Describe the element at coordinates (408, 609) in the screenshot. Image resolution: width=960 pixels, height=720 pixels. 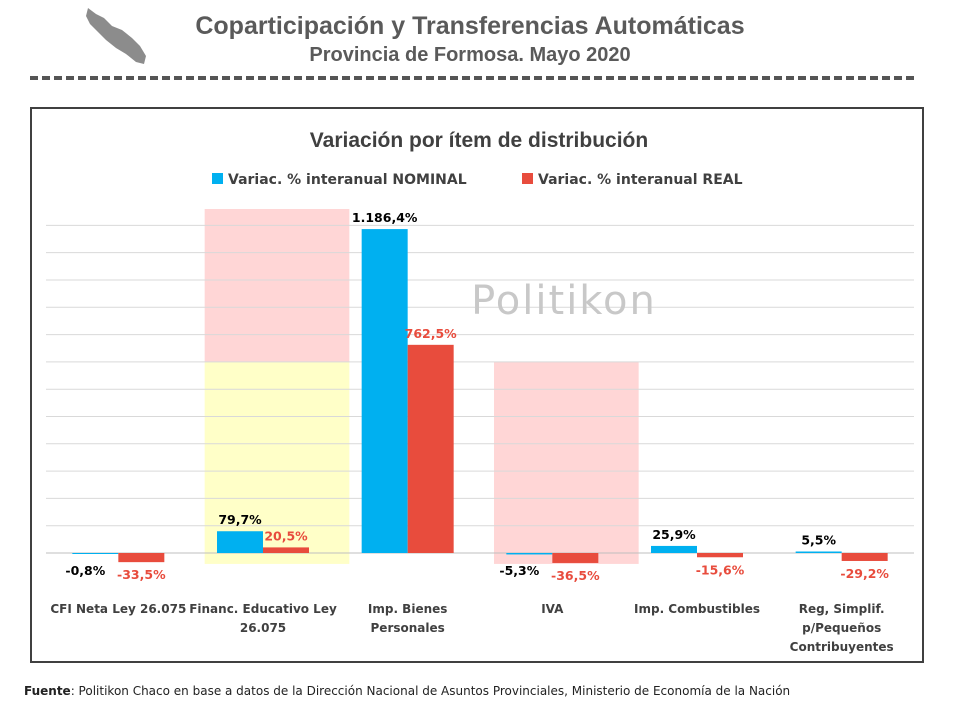
I see `category-label: Imp. Bienes` at that location.